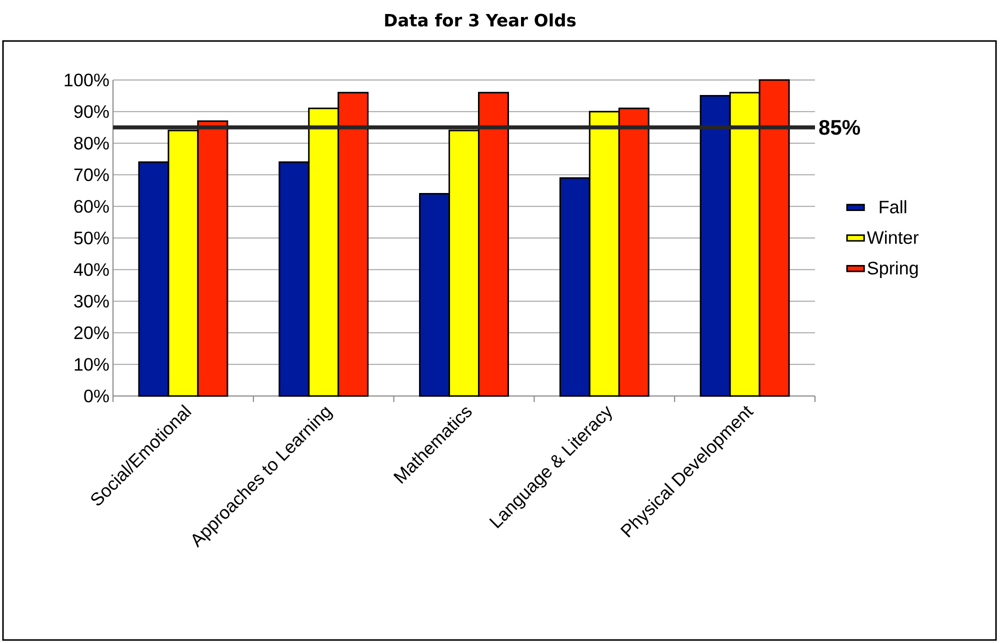 The image size is (1000, 643). What do you see at coordinates (86, 80) in the screenshot?
I see `y-tick-label: 100%` at bounding box center [86, 80].